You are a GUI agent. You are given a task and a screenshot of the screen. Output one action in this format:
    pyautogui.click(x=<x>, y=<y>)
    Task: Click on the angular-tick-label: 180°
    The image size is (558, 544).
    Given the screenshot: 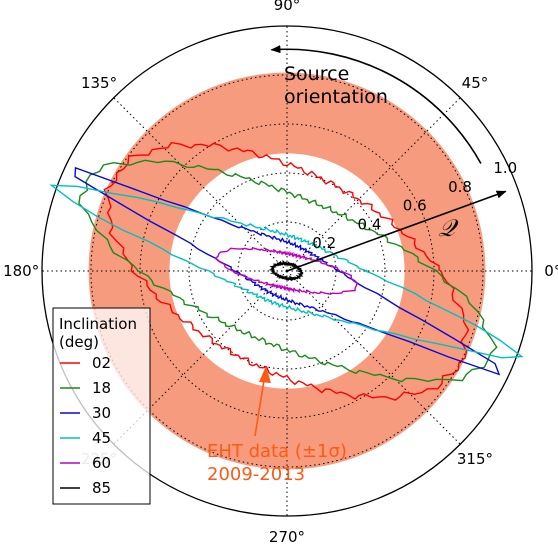 What is the action you would take?
    pyautogui.click(x=21, y=271)
    